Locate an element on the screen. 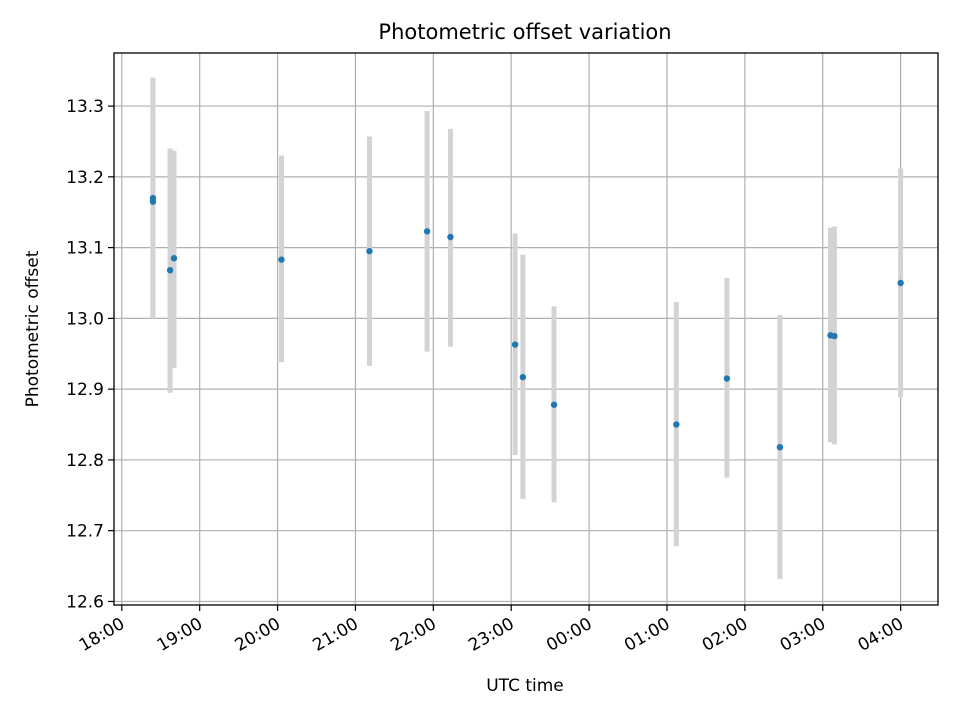  y-tick-label: 13.3 is located at coordinates (85, 107).